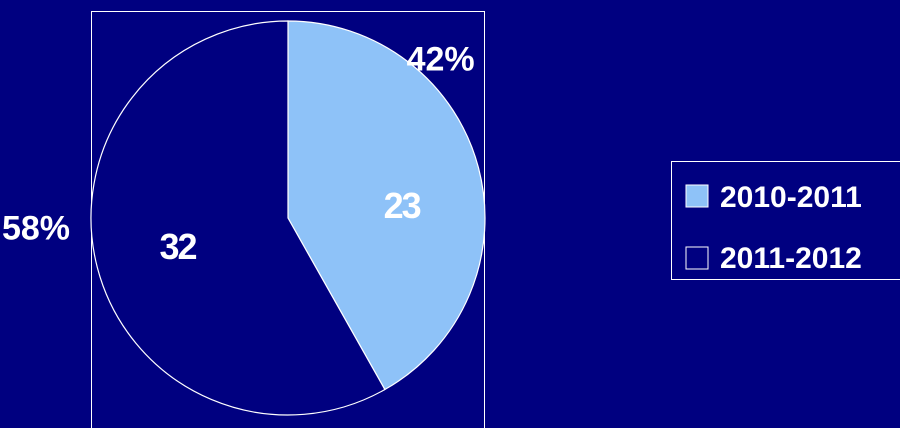 This screenshot has width=900, height=428. What do you see at coordinates (290, 226) in the screenshot?
I see `slice-value-labels: 23 32` at bounding box center [290, 226].